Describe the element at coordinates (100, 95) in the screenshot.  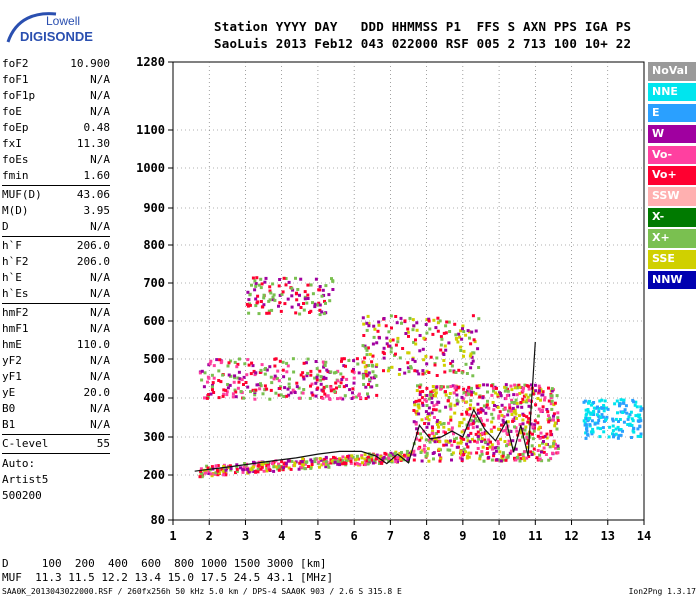
I see `param-value: N/A` at that location.